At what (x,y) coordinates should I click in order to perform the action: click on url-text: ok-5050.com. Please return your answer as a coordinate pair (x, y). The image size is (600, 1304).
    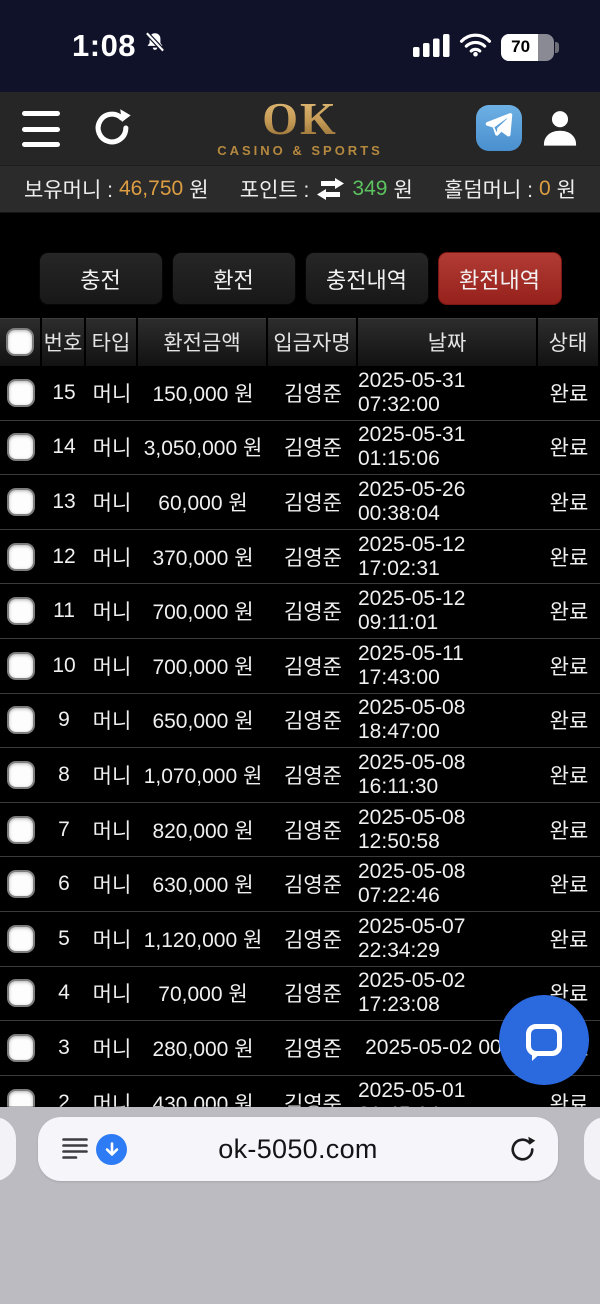
    Looking at the image, I should click on (298, 1148).